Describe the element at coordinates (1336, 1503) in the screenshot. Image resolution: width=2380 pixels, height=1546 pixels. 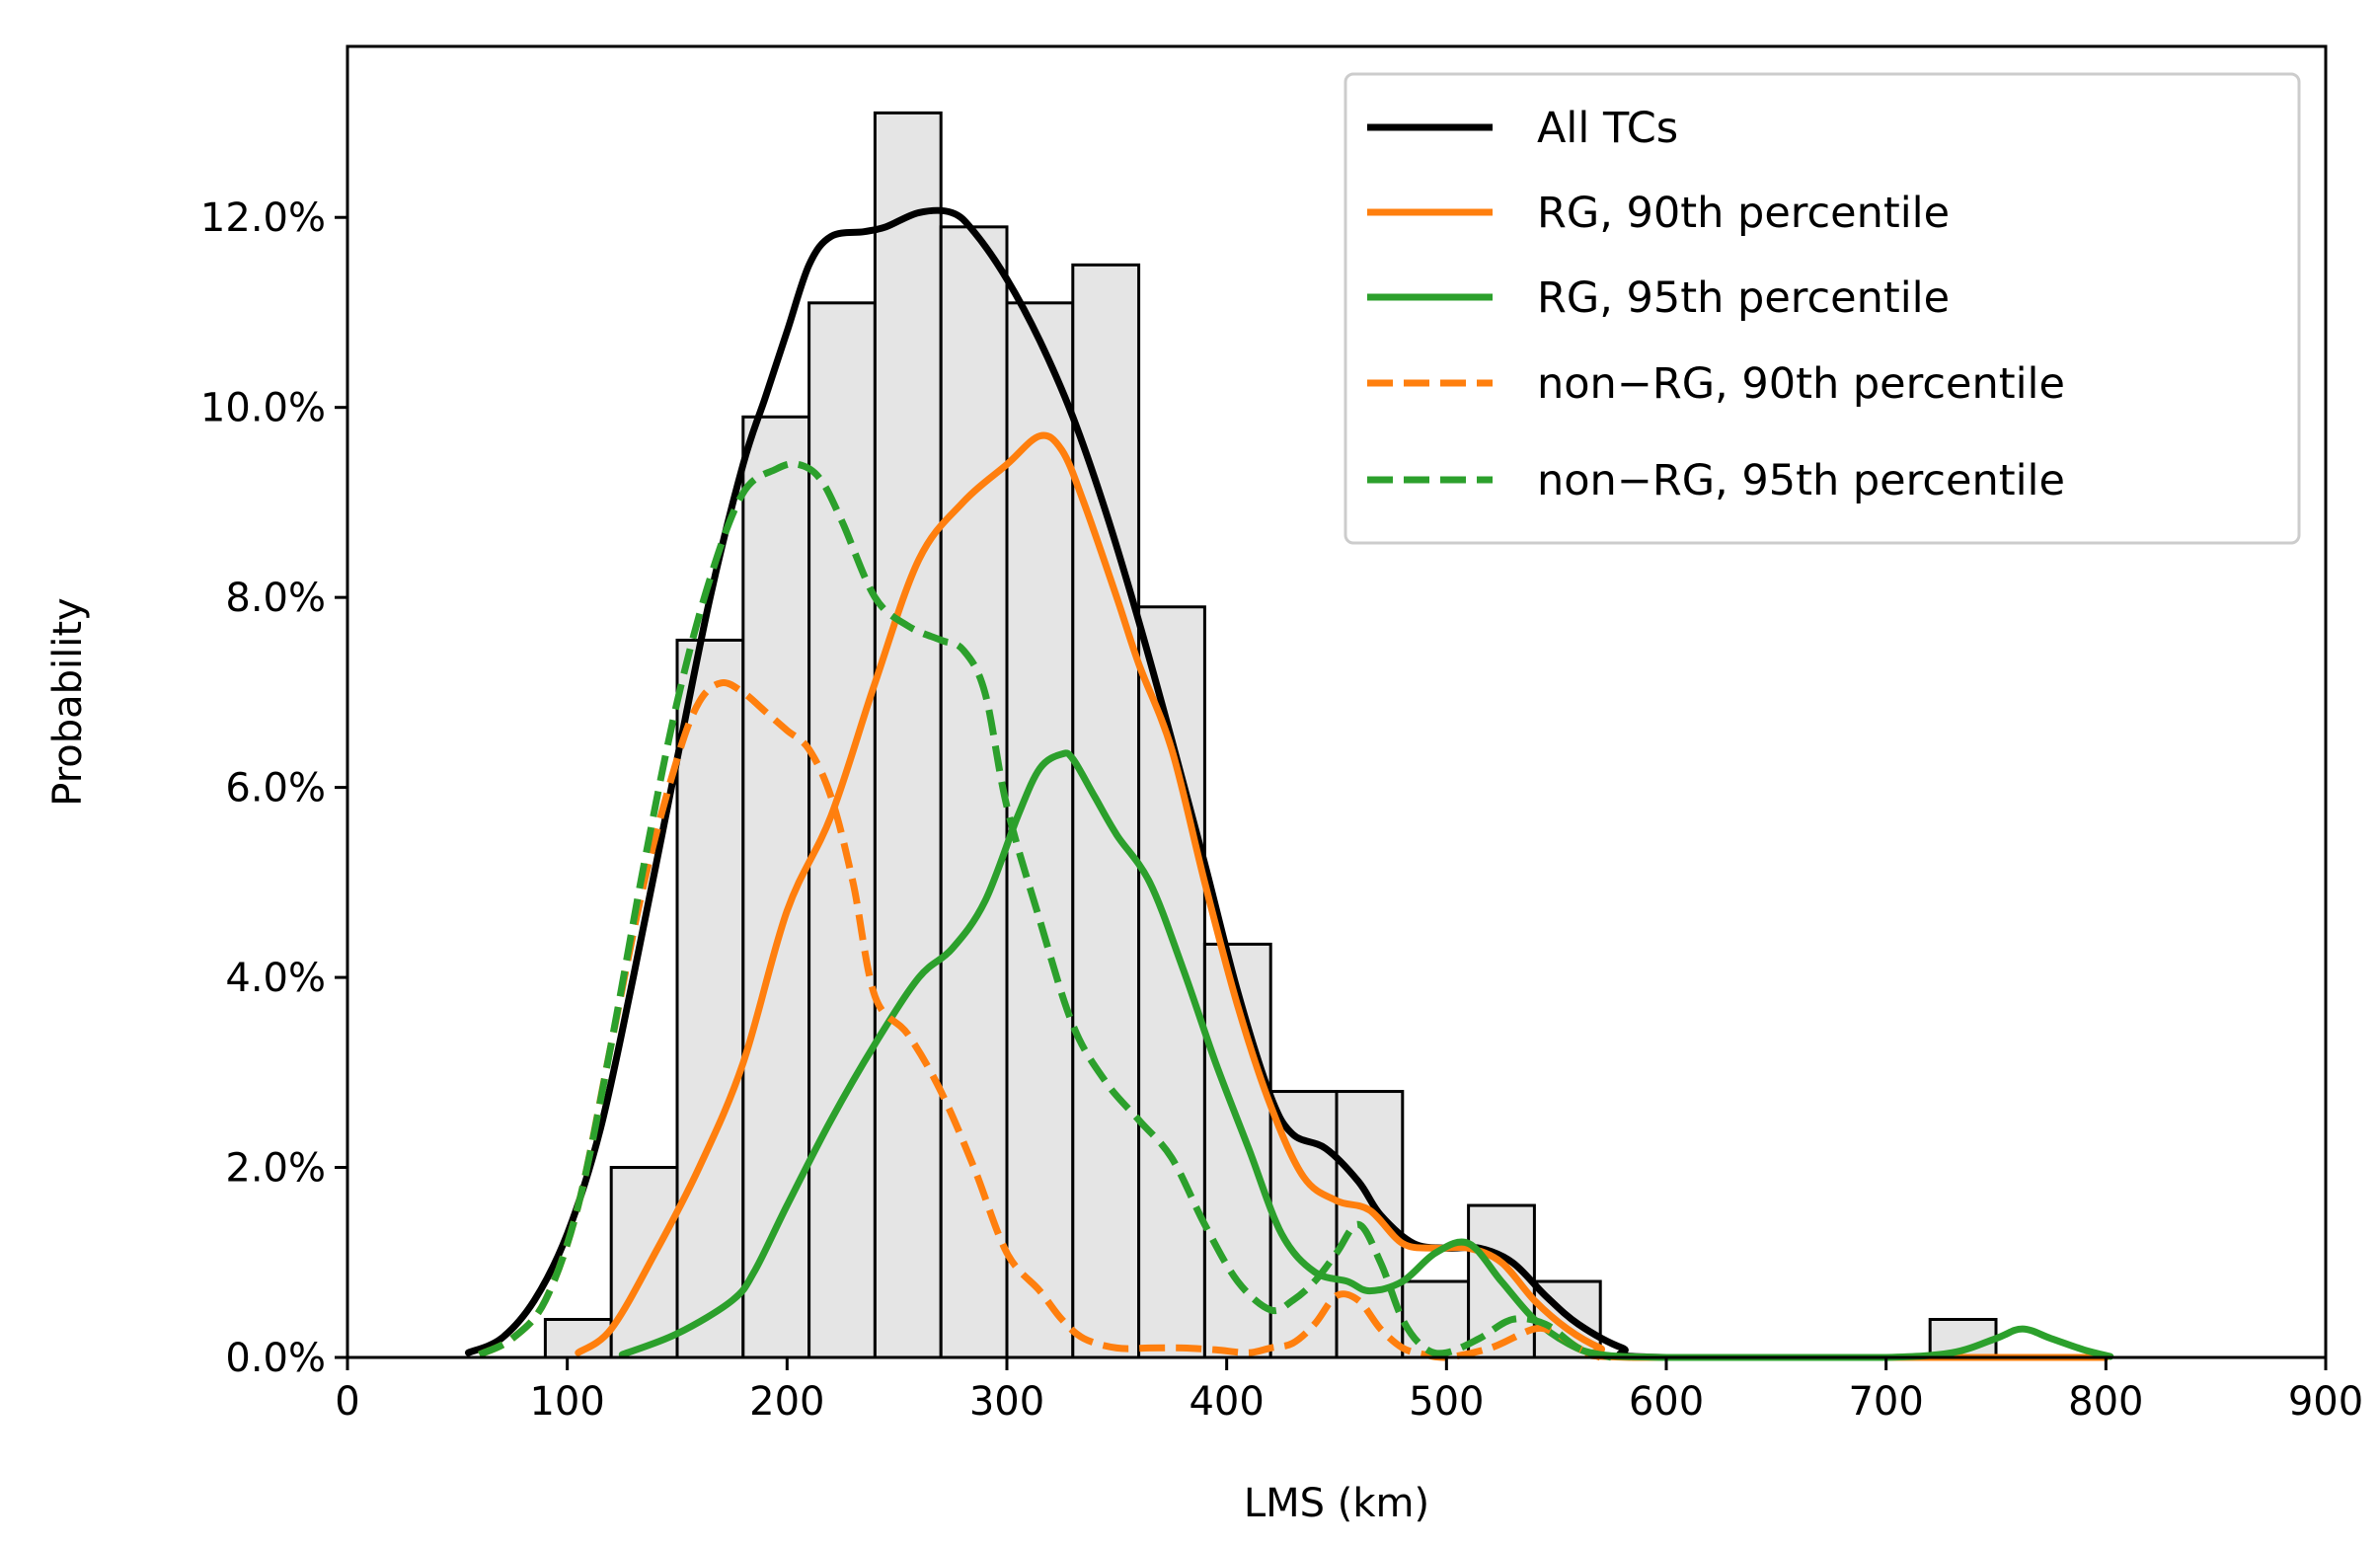
I see `x-axis-label: LMS (km)` at that location.